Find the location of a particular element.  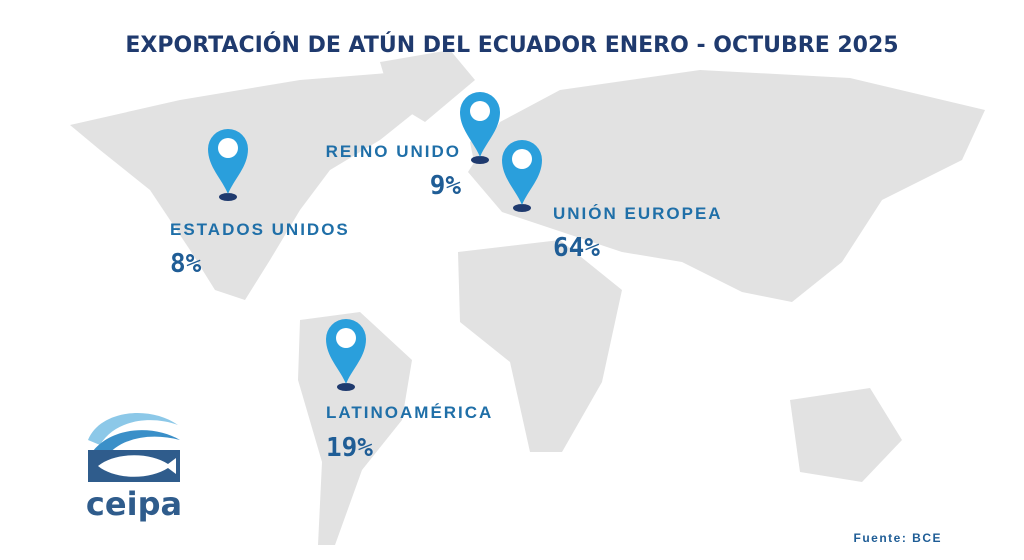

region-share: 9% is located at coordinates (446, 186).